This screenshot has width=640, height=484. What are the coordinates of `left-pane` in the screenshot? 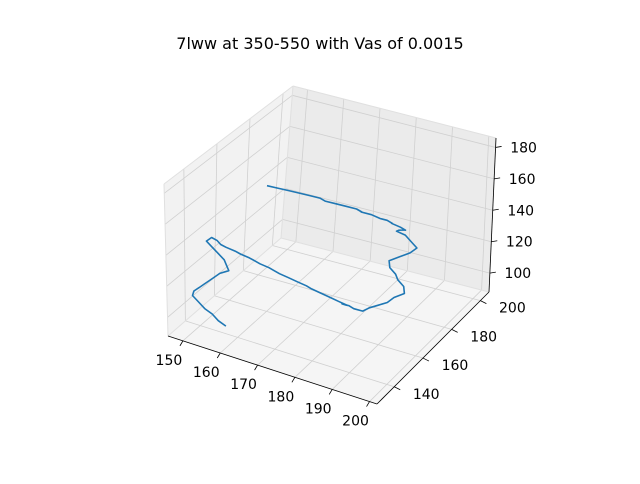 It's located at (228, 211).